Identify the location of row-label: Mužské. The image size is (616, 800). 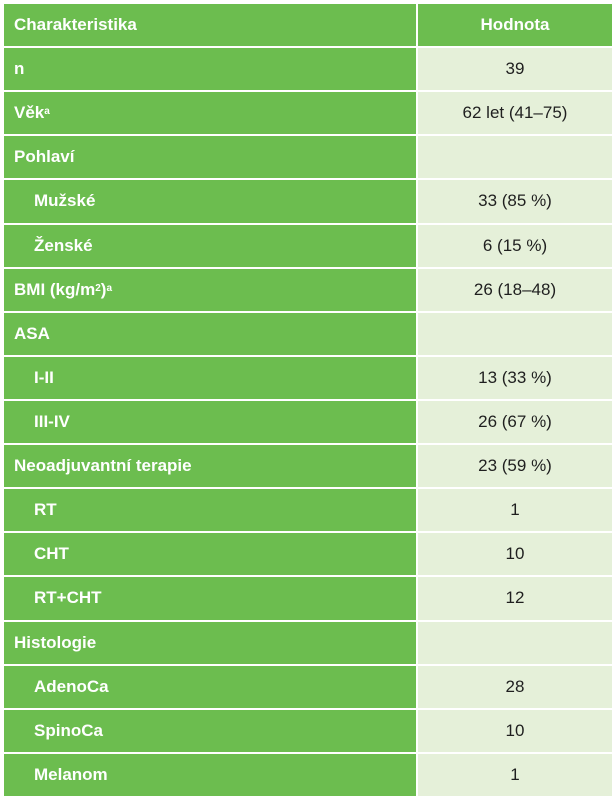
(210, 201).